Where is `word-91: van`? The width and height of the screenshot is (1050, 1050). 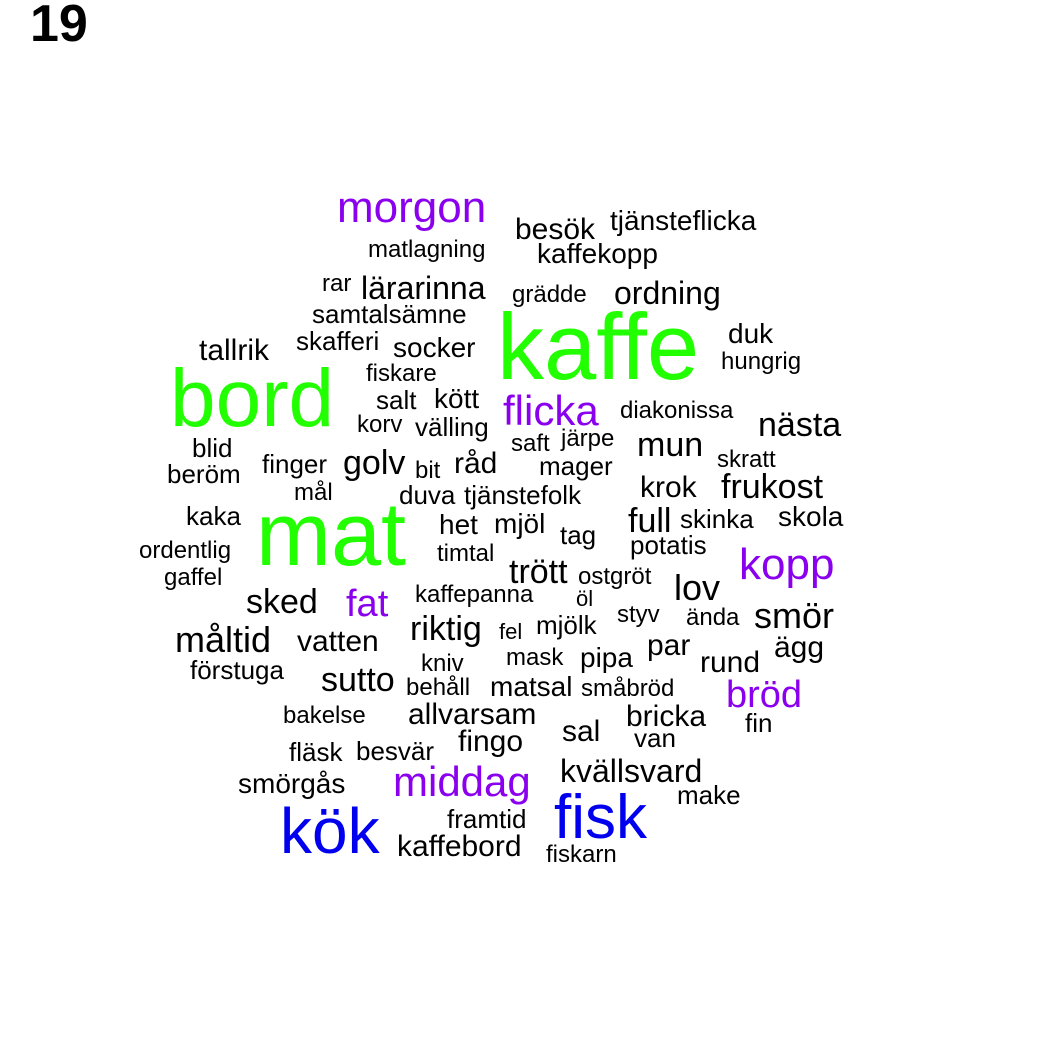
word-91: van is located at coordinates (655, 738).